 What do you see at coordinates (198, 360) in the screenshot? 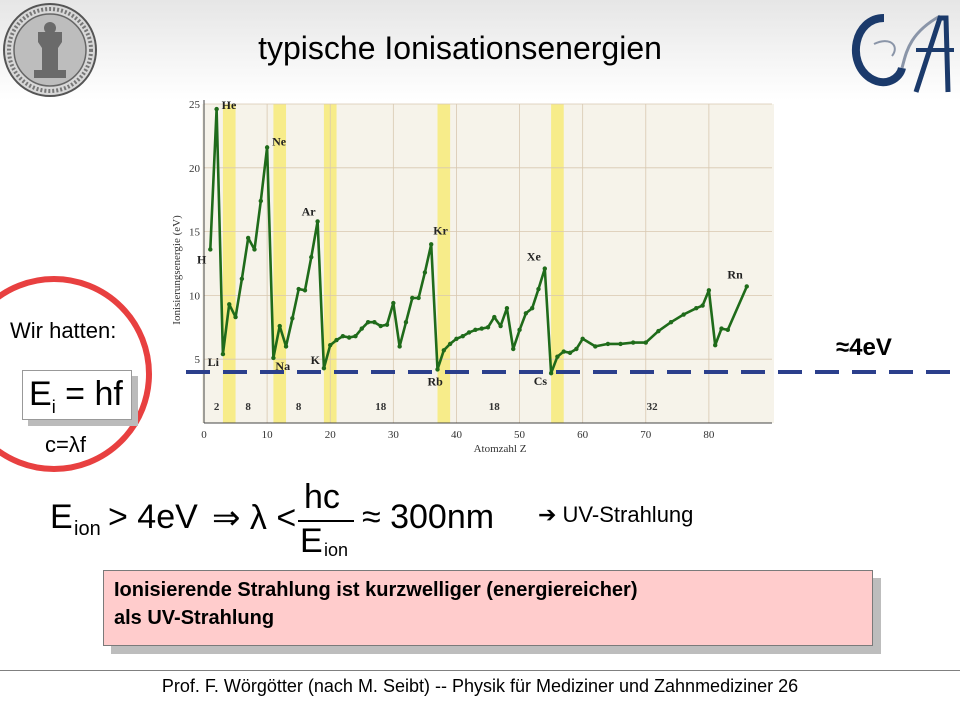
I see `y-tick-label: 5` at bounding box center [198, 360].